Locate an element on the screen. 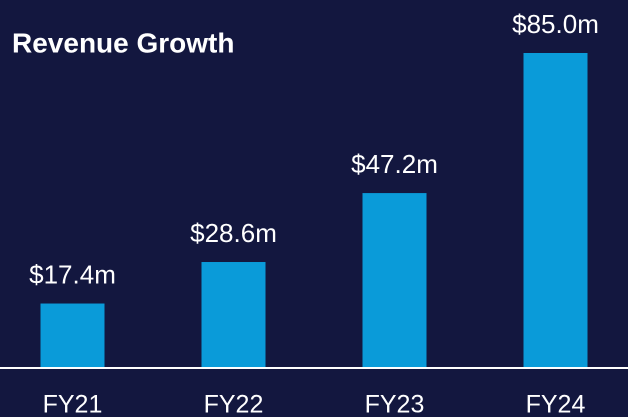 Image resolution: width=628 pixels, height=417 pixels. value-label: $85.0m is located at coordinates (555, 24).